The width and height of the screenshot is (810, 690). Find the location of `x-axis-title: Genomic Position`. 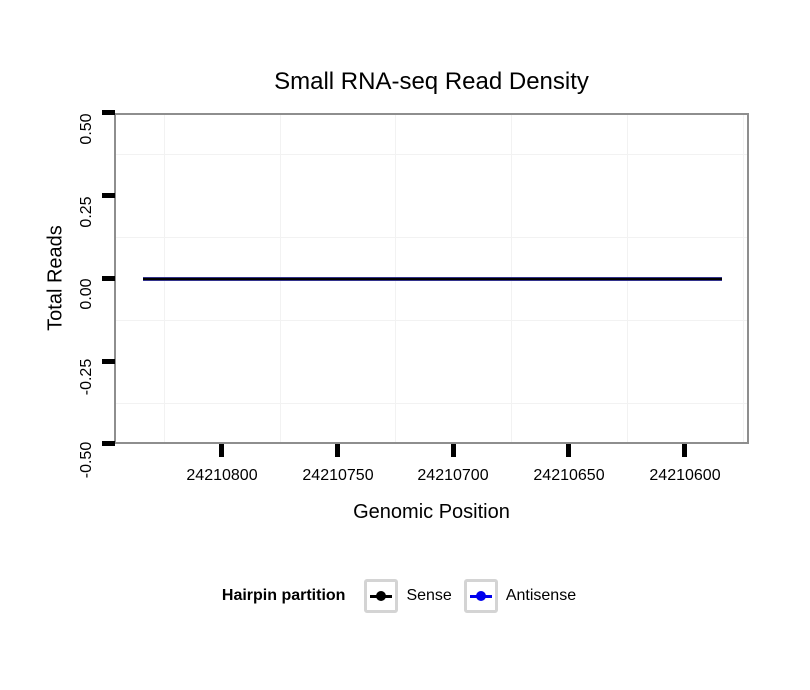

x-axis-title: Genomic Position is located at coordinates (431, 512).